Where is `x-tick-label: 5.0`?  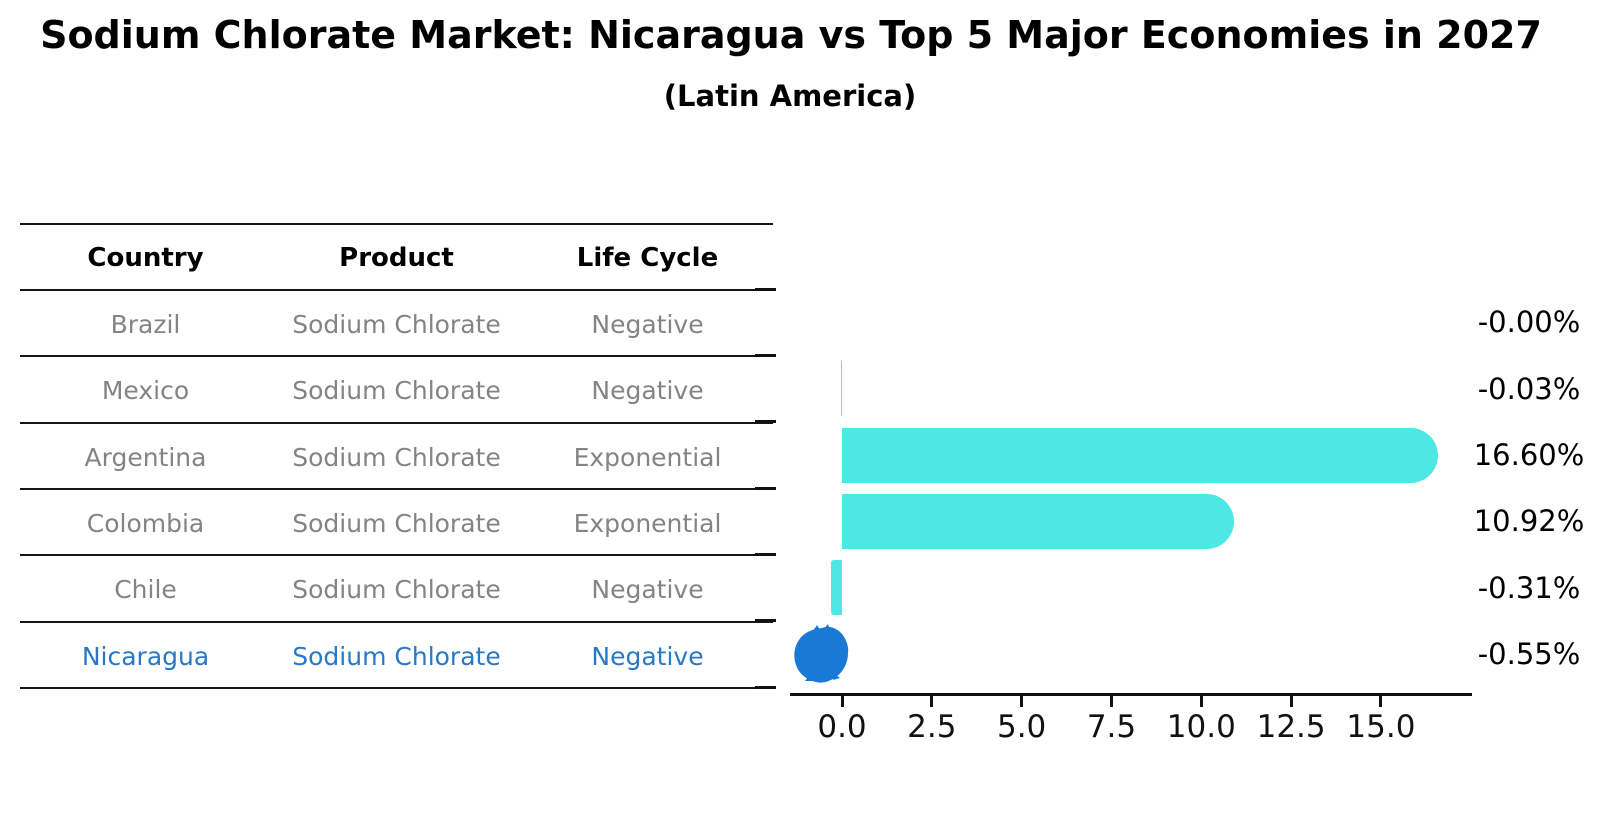
x-tick-label: 5.0 is located at coordinates (1021, 727).